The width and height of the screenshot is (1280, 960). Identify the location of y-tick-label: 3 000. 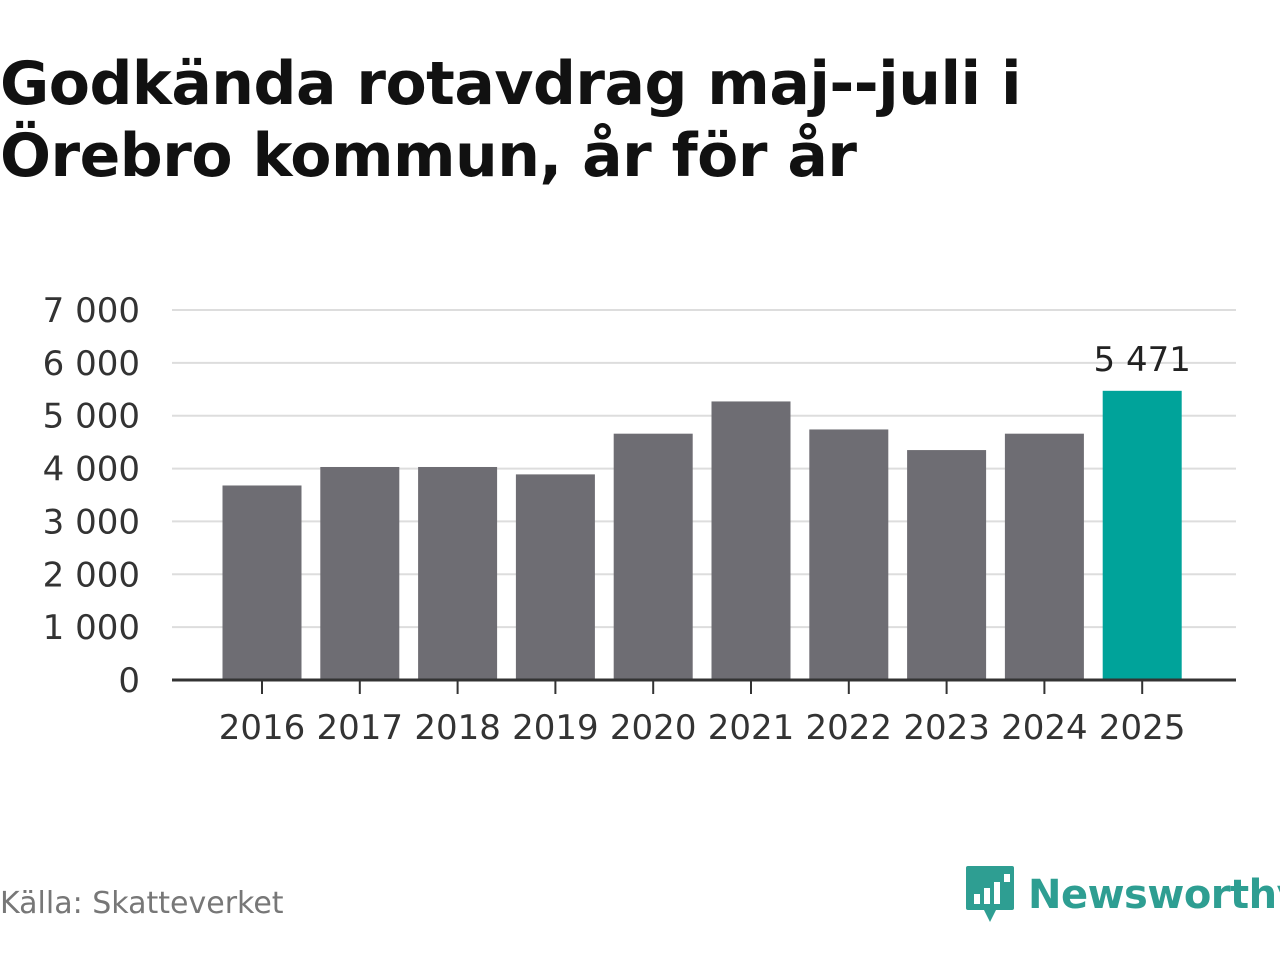
(91, 522).